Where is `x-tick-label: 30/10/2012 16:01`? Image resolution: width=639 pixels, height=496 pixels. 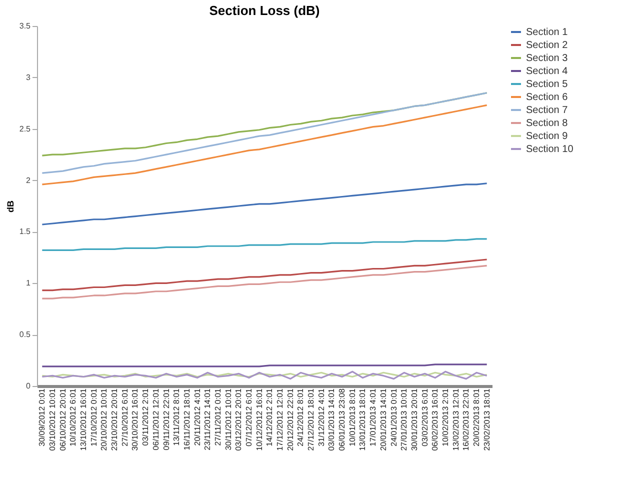
x-tick-label: 30/10/2012 16:01 is located at coordinates (135, 419).